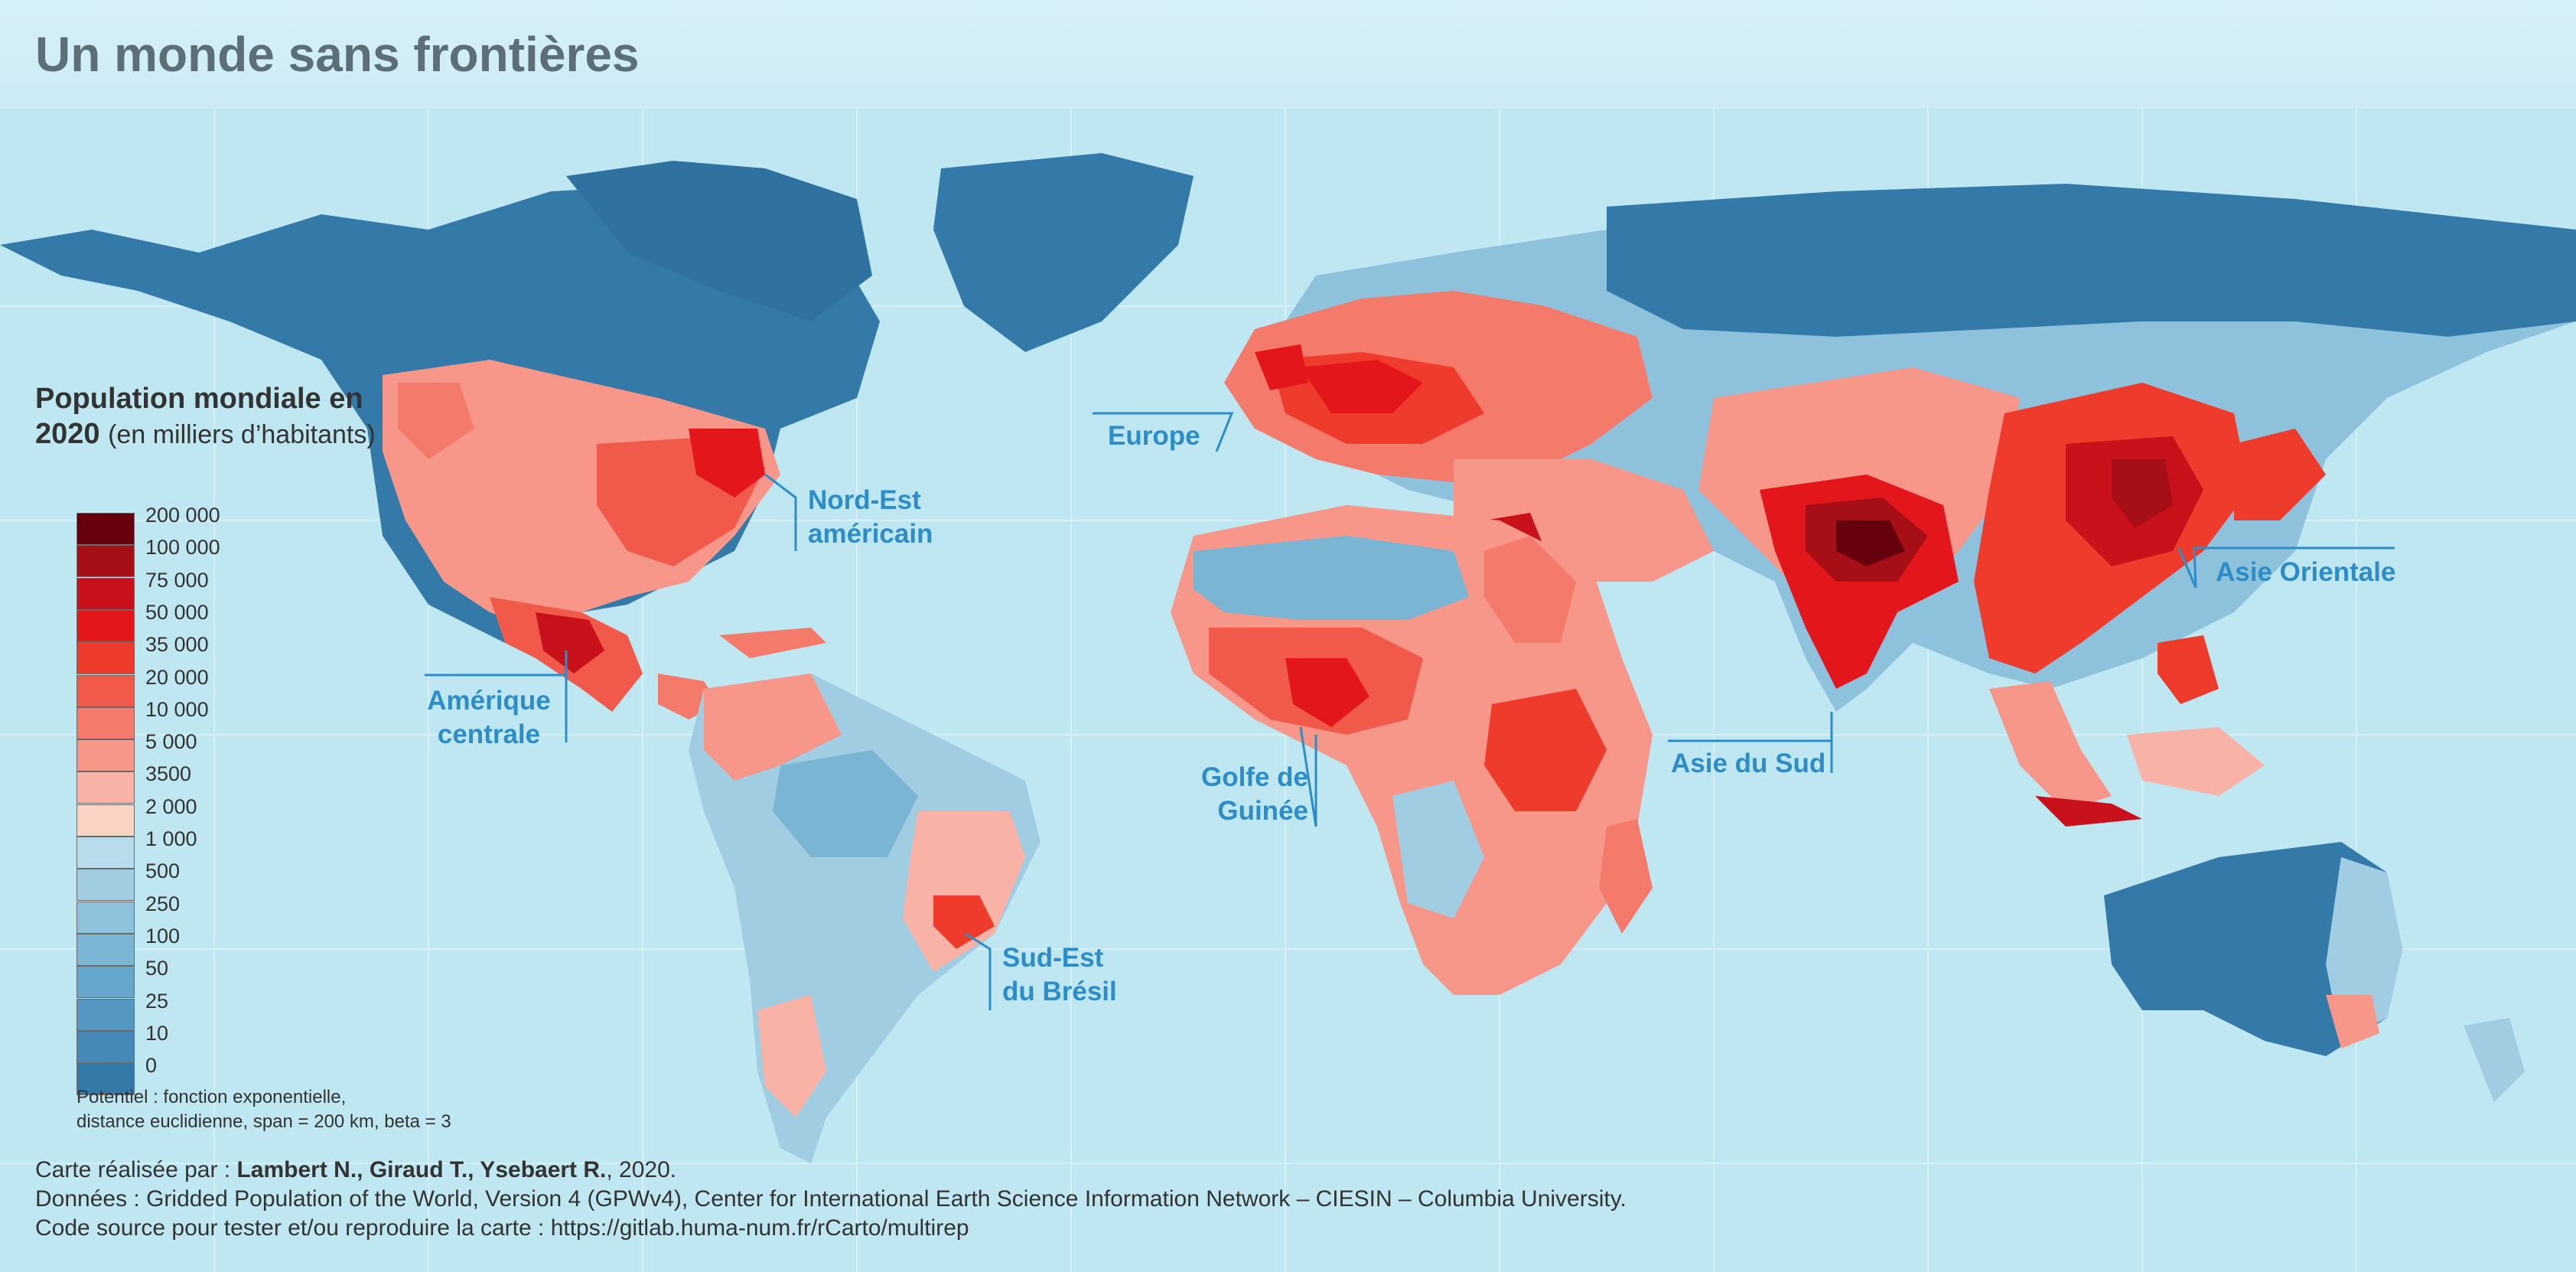  Describe the element at coordinates (2314, 972) in the screenshot. I see `australia` at that location.